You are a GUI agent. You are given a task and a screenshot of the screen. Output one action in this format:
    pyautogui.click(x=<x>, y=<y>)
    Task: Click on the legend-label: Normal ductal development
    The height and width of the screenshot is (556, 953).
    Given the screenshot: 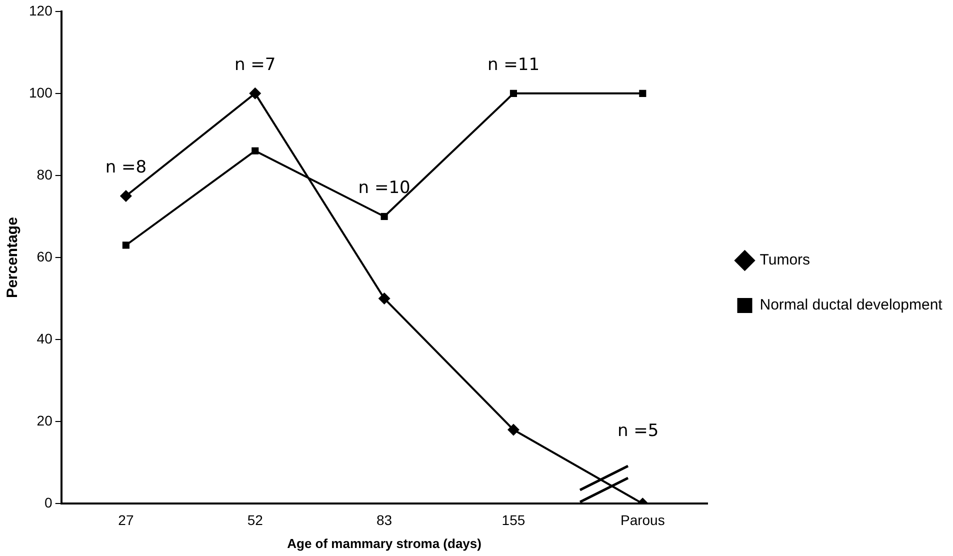 What is the action you would take?
    pyautogui.click(x=852, y=305)
    